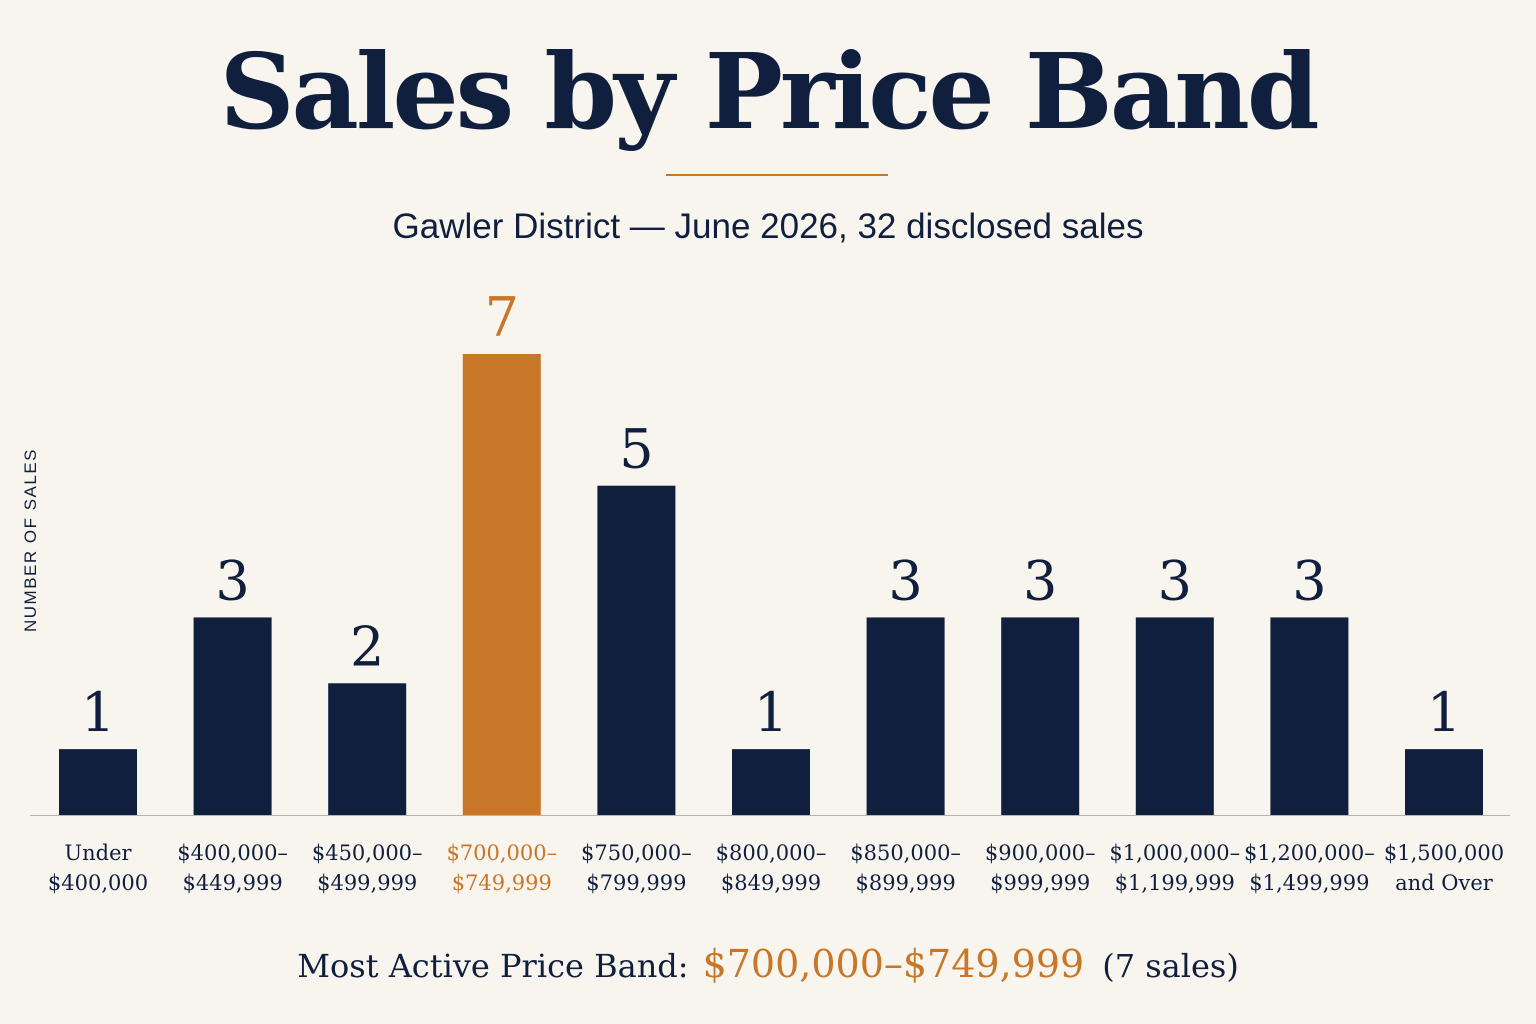  What do you see at coordinates (1444, 883) in the screenshot?
I see `x-tick-label-line: and Over` at bounding box center [1444, 883].